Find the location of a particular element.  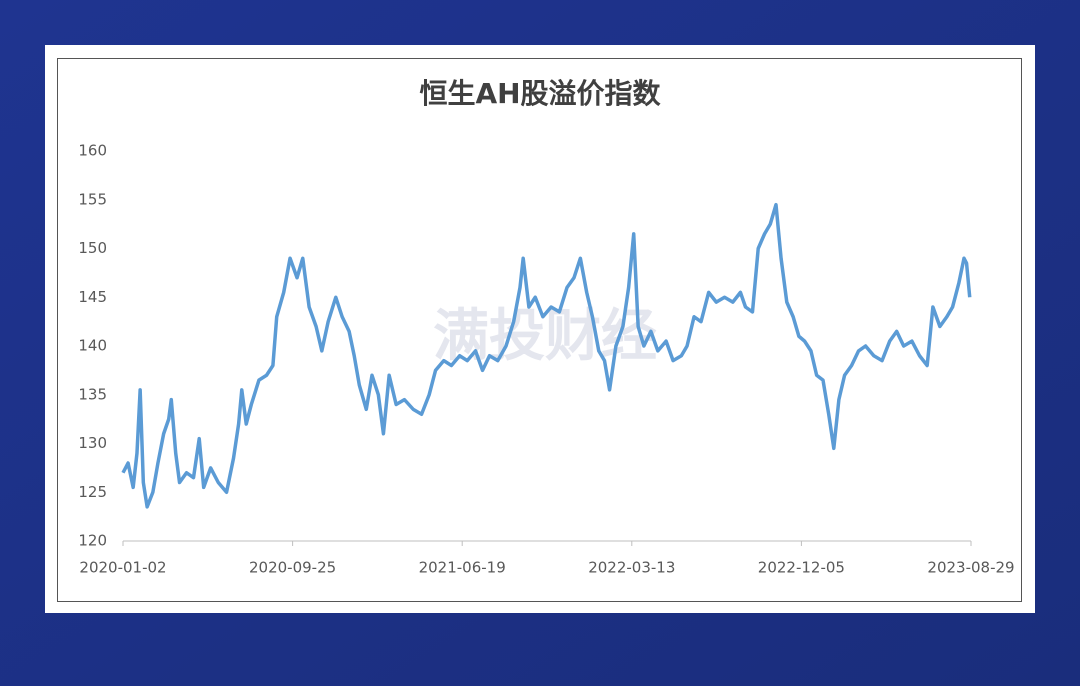

x-tick-label: 2020-09-25 is located at coordinates (292, 568).